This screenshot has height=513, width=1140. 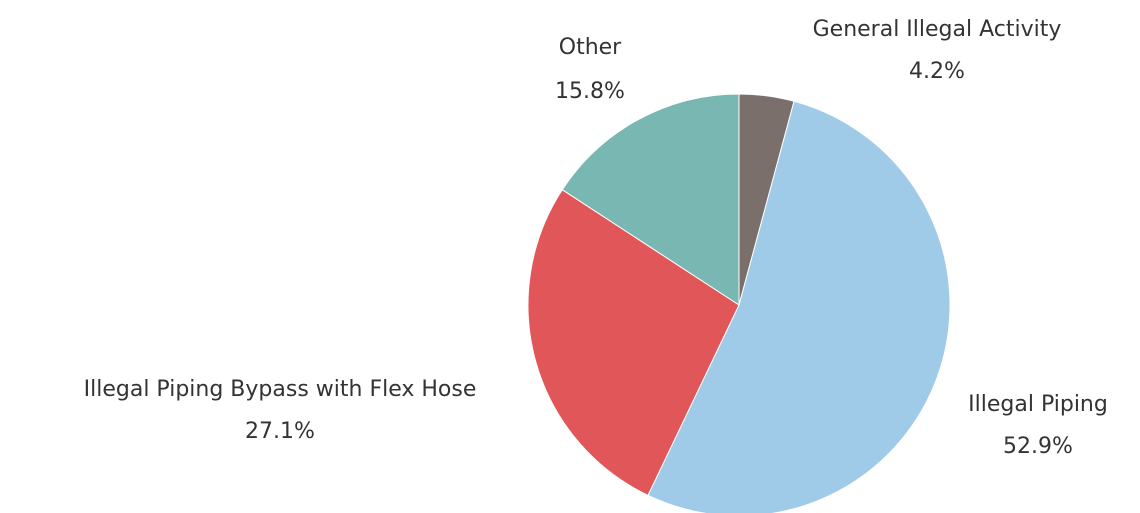 I want to click on slice-value-label: 27.1%, so click(x=280, y=431).